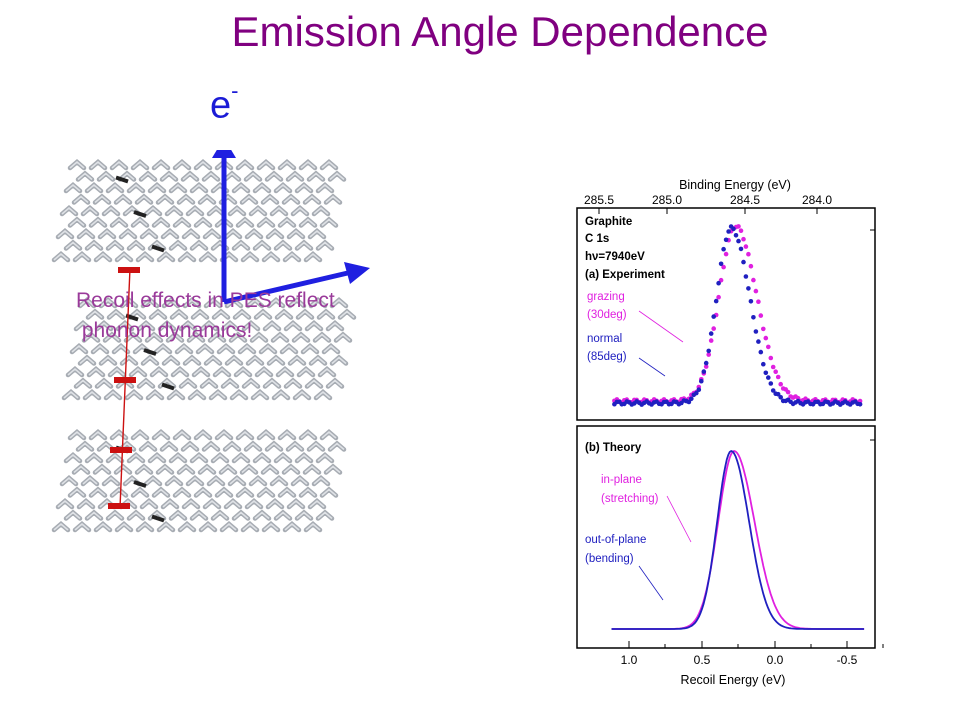  What do you see at coordinates (604, 339) in the screenshot?
I see `legend-normal-line1: normal` at bounding box center [604, 339].